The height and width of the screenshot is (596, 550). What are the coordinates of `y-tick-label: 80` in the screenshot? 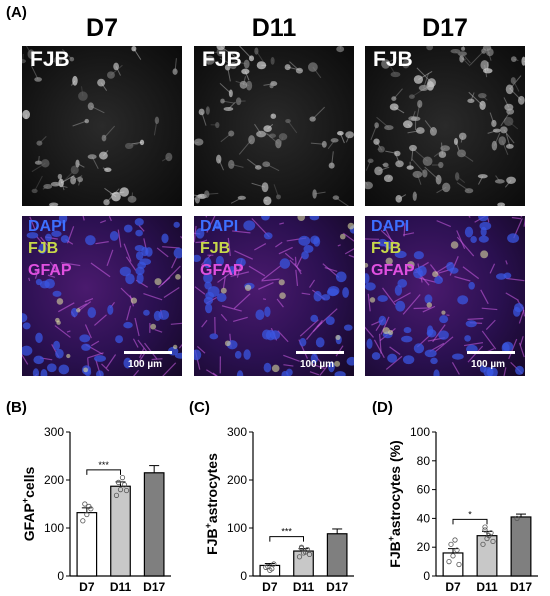 It's located at (424, 461).